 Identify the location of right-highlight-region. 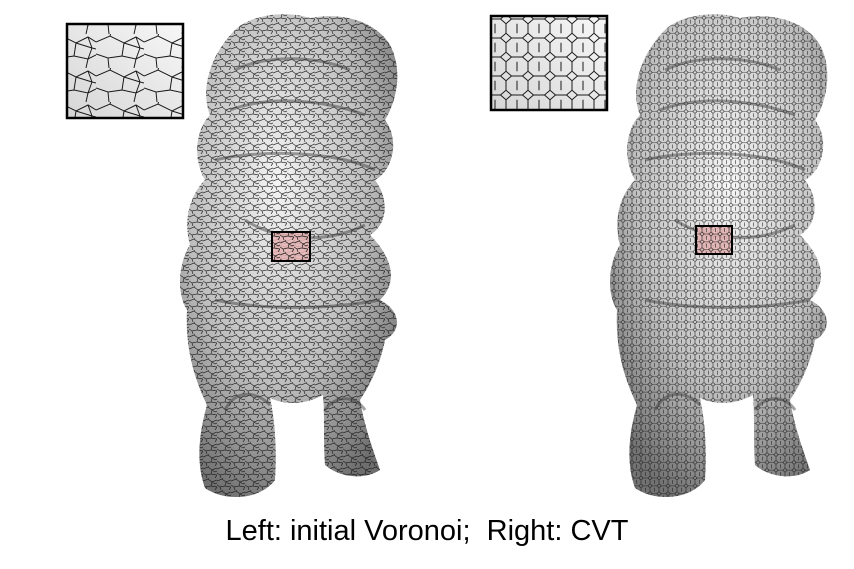
(714, 240).